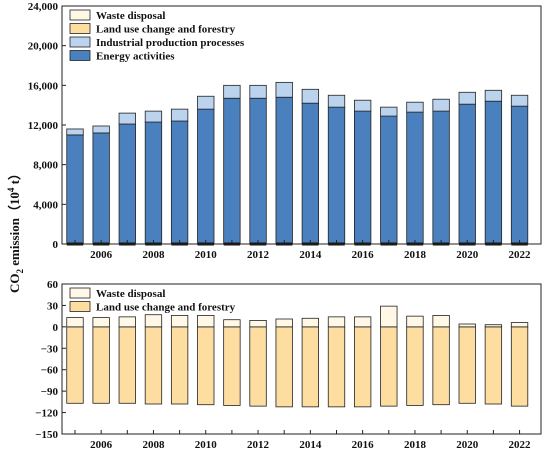 The image size is (550, 450). What do you see at coordinates (467, 365) in the screenshot?
I see `bar-land-2020` at bounding box center [467, 365].